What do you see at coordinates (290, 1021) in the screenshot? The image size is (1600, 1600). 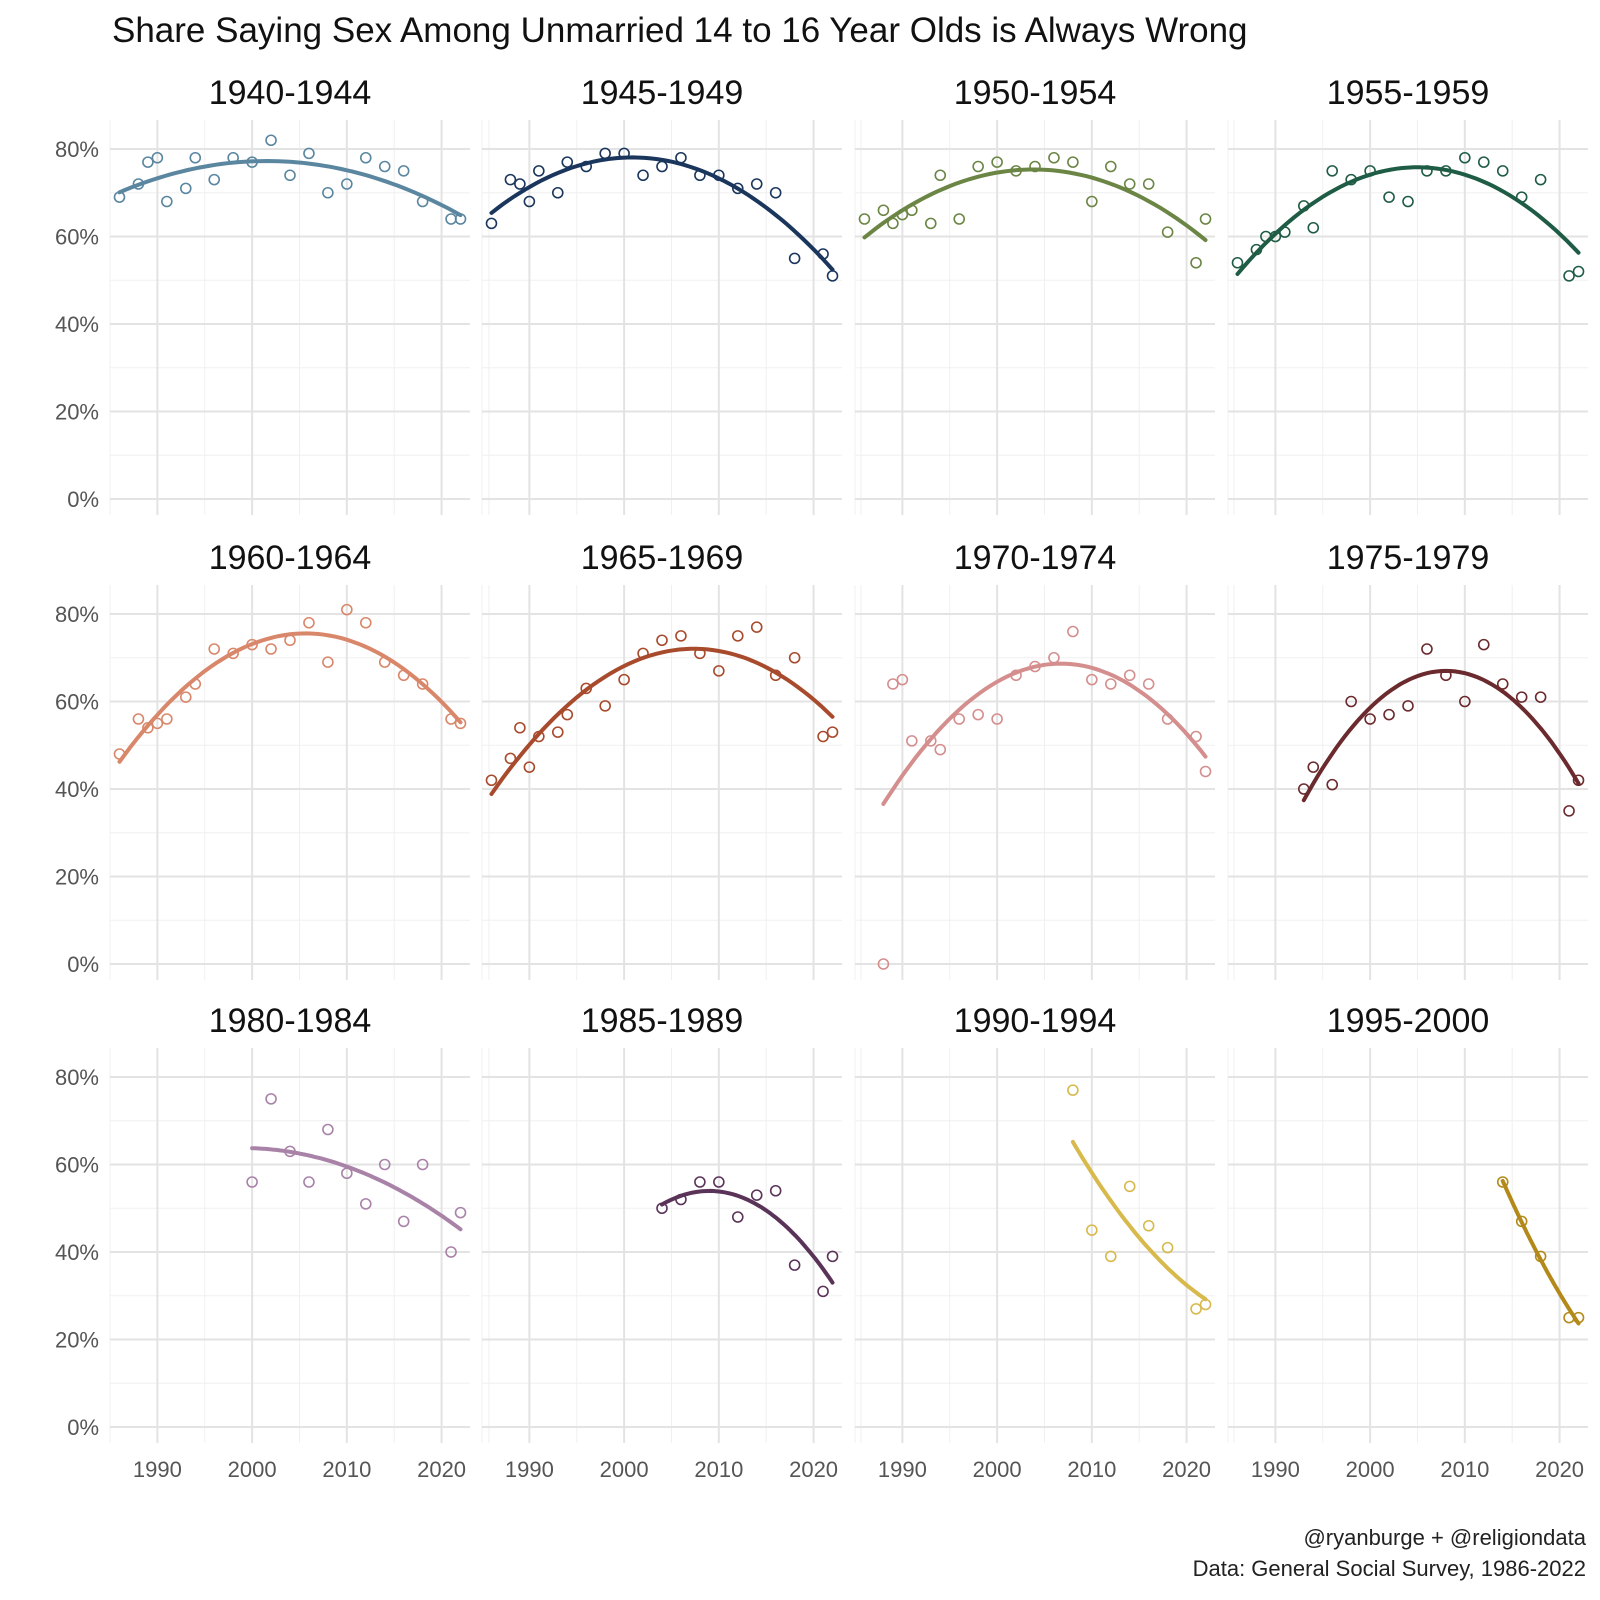 I see `panel-title: 1980-1984` at bounding box center [290, 1021].